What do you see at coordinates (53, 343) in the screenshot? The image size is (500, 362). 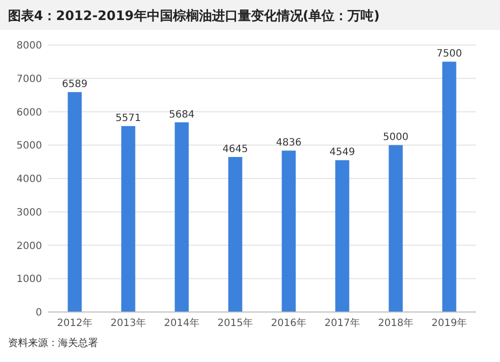 I see `text: 资料来源：海关总署` at bounding box center [53, 343].